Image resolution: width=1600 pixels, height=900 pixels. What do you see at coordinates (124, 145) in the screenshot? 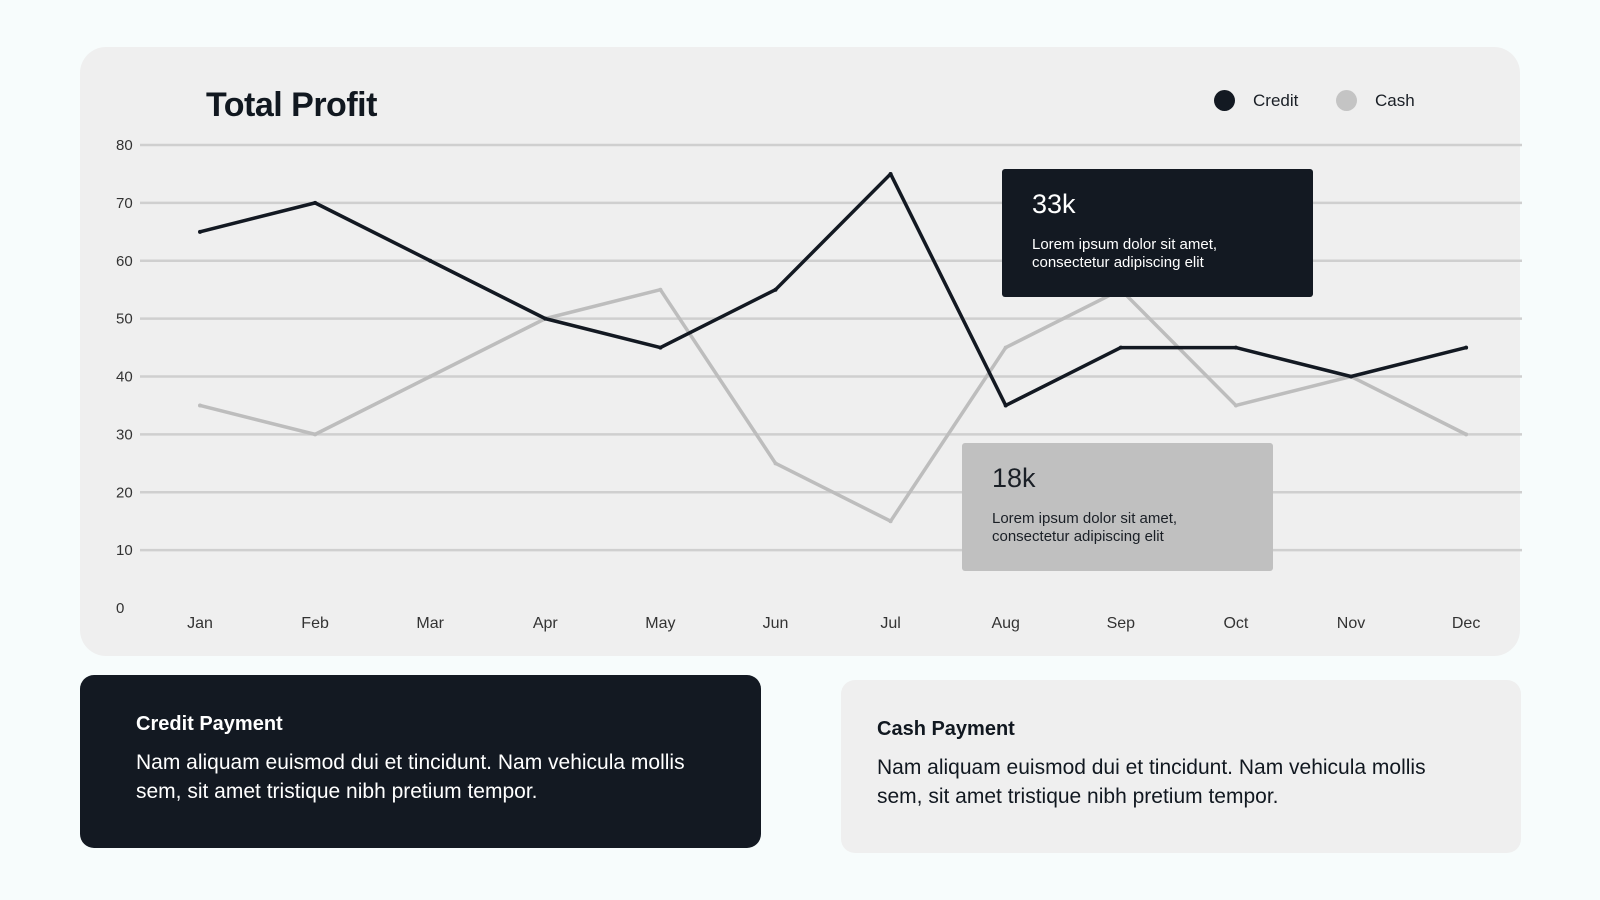
I see `y-tick-label: 80` at bounding box center [124, 145].